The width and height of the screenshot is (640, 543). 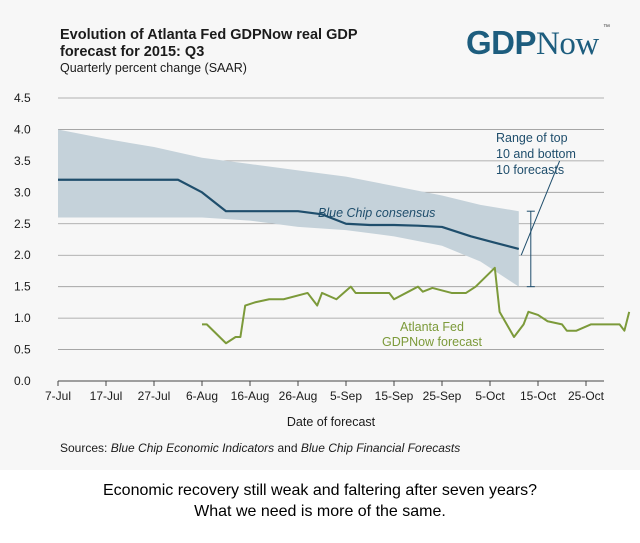 I want to click on x-tick-label: 25-Sep, so click(x=442, y=396).